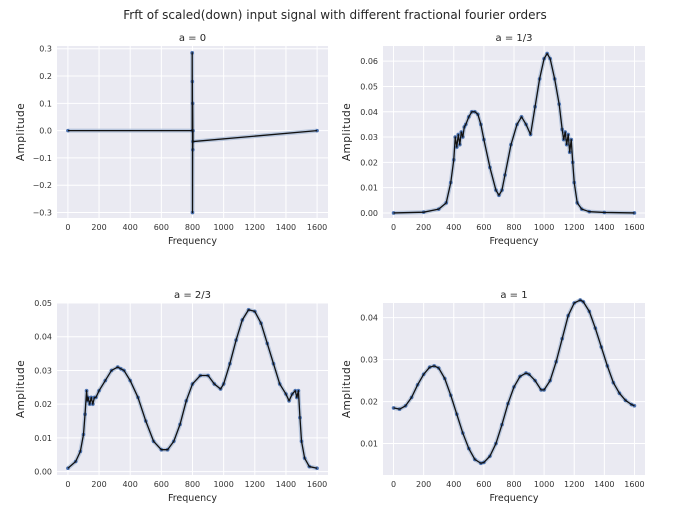  I want to click on panel-title: a = 2/3, so click(192, 295).